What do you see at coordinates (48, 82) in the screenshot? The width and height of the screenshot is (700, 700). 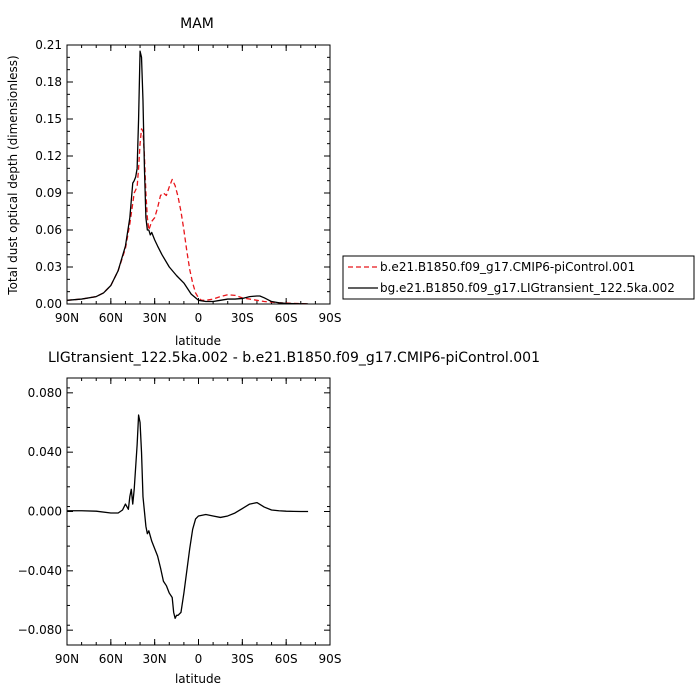 I see `top-y-tick-label: 0.18` at bounding box center [48, 82].